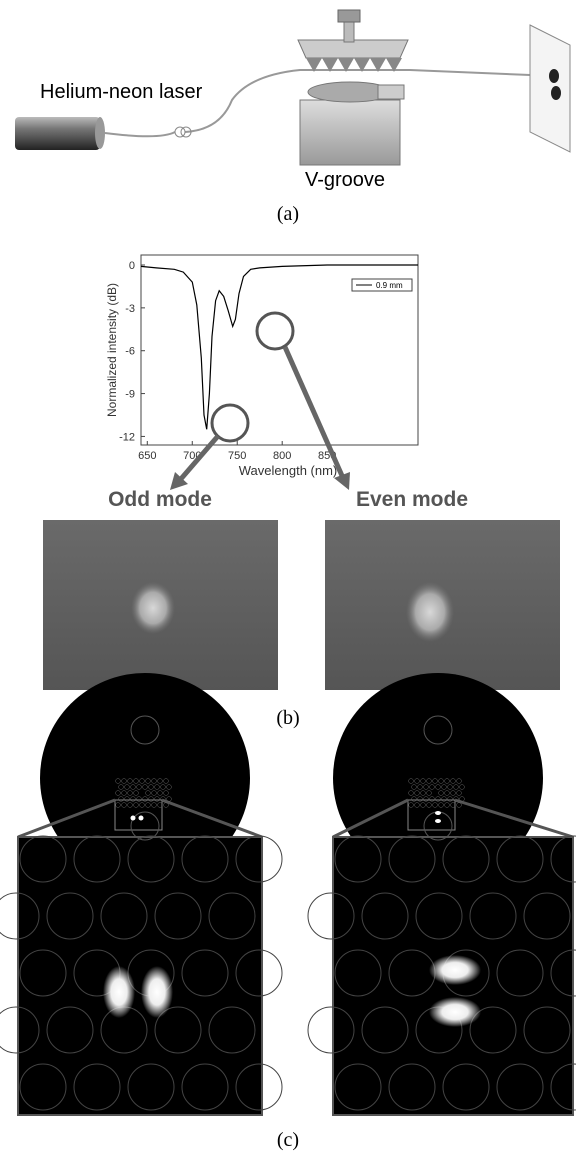 Image resolution: width=576 pixels, height=1157 pixels. What do you see at coordinates (260, 400) in the screenshot?
I see `callouts` at bounding box center [260, 400].